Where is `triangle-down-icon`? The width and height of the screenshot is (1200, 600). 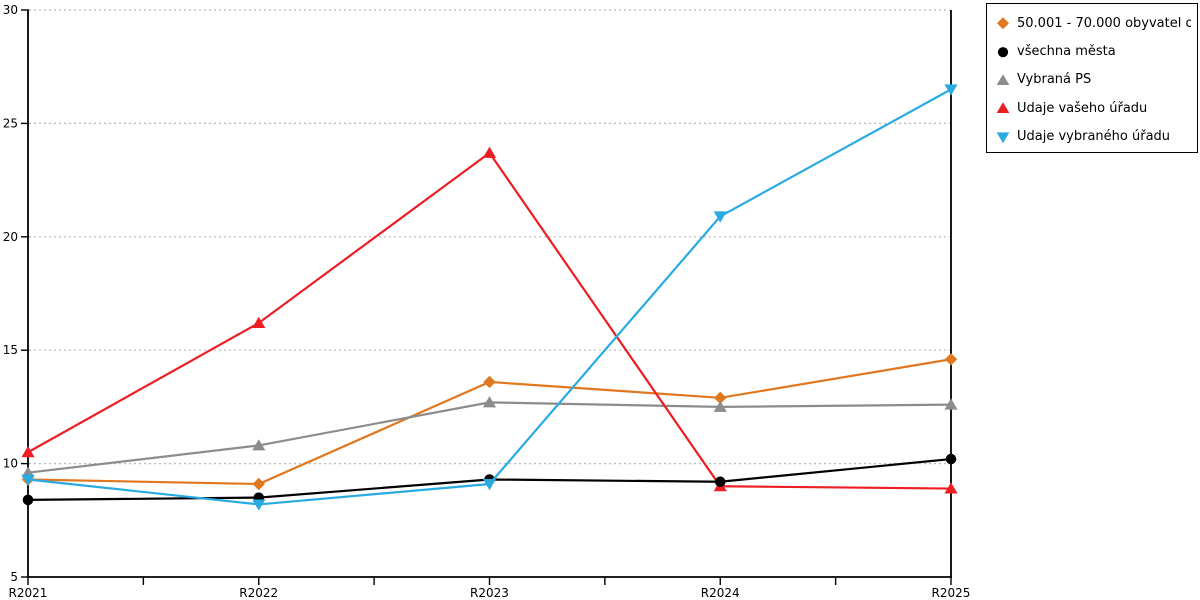 triangle-down-icon is located at coordinates (1003, 137).